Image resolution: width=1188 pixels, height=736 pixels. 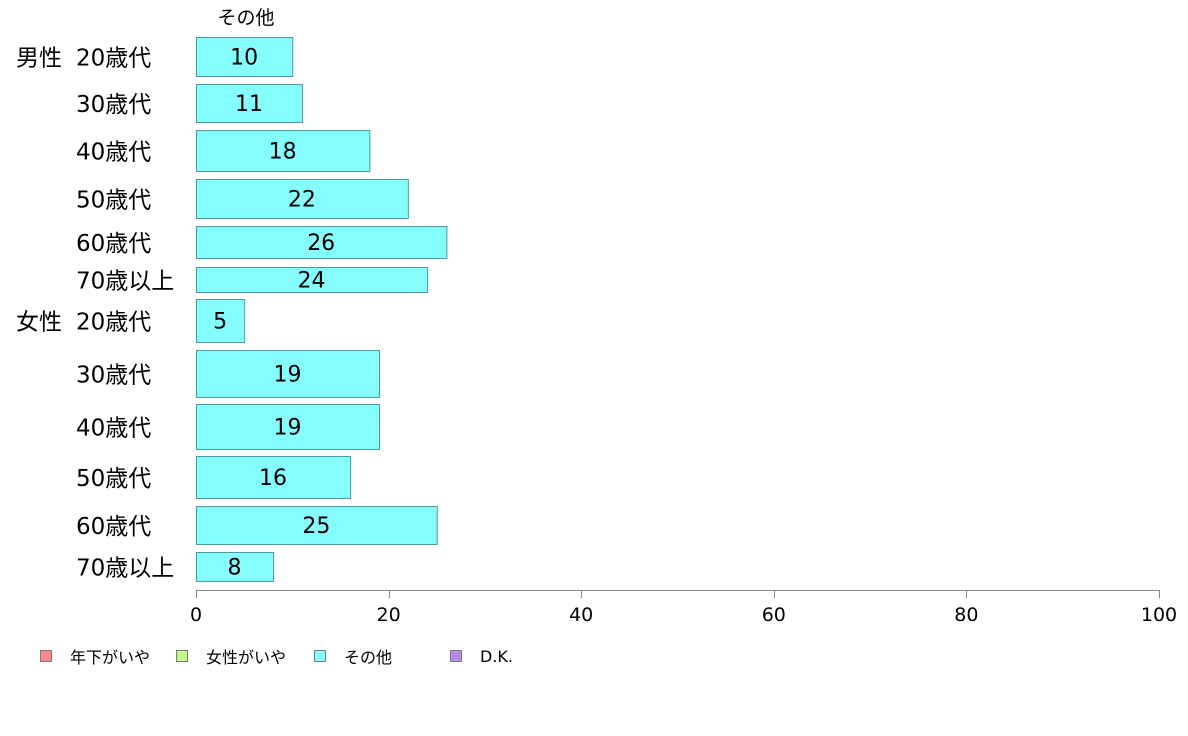 I want to click on data-label: 24, so click(x=312, y=281).